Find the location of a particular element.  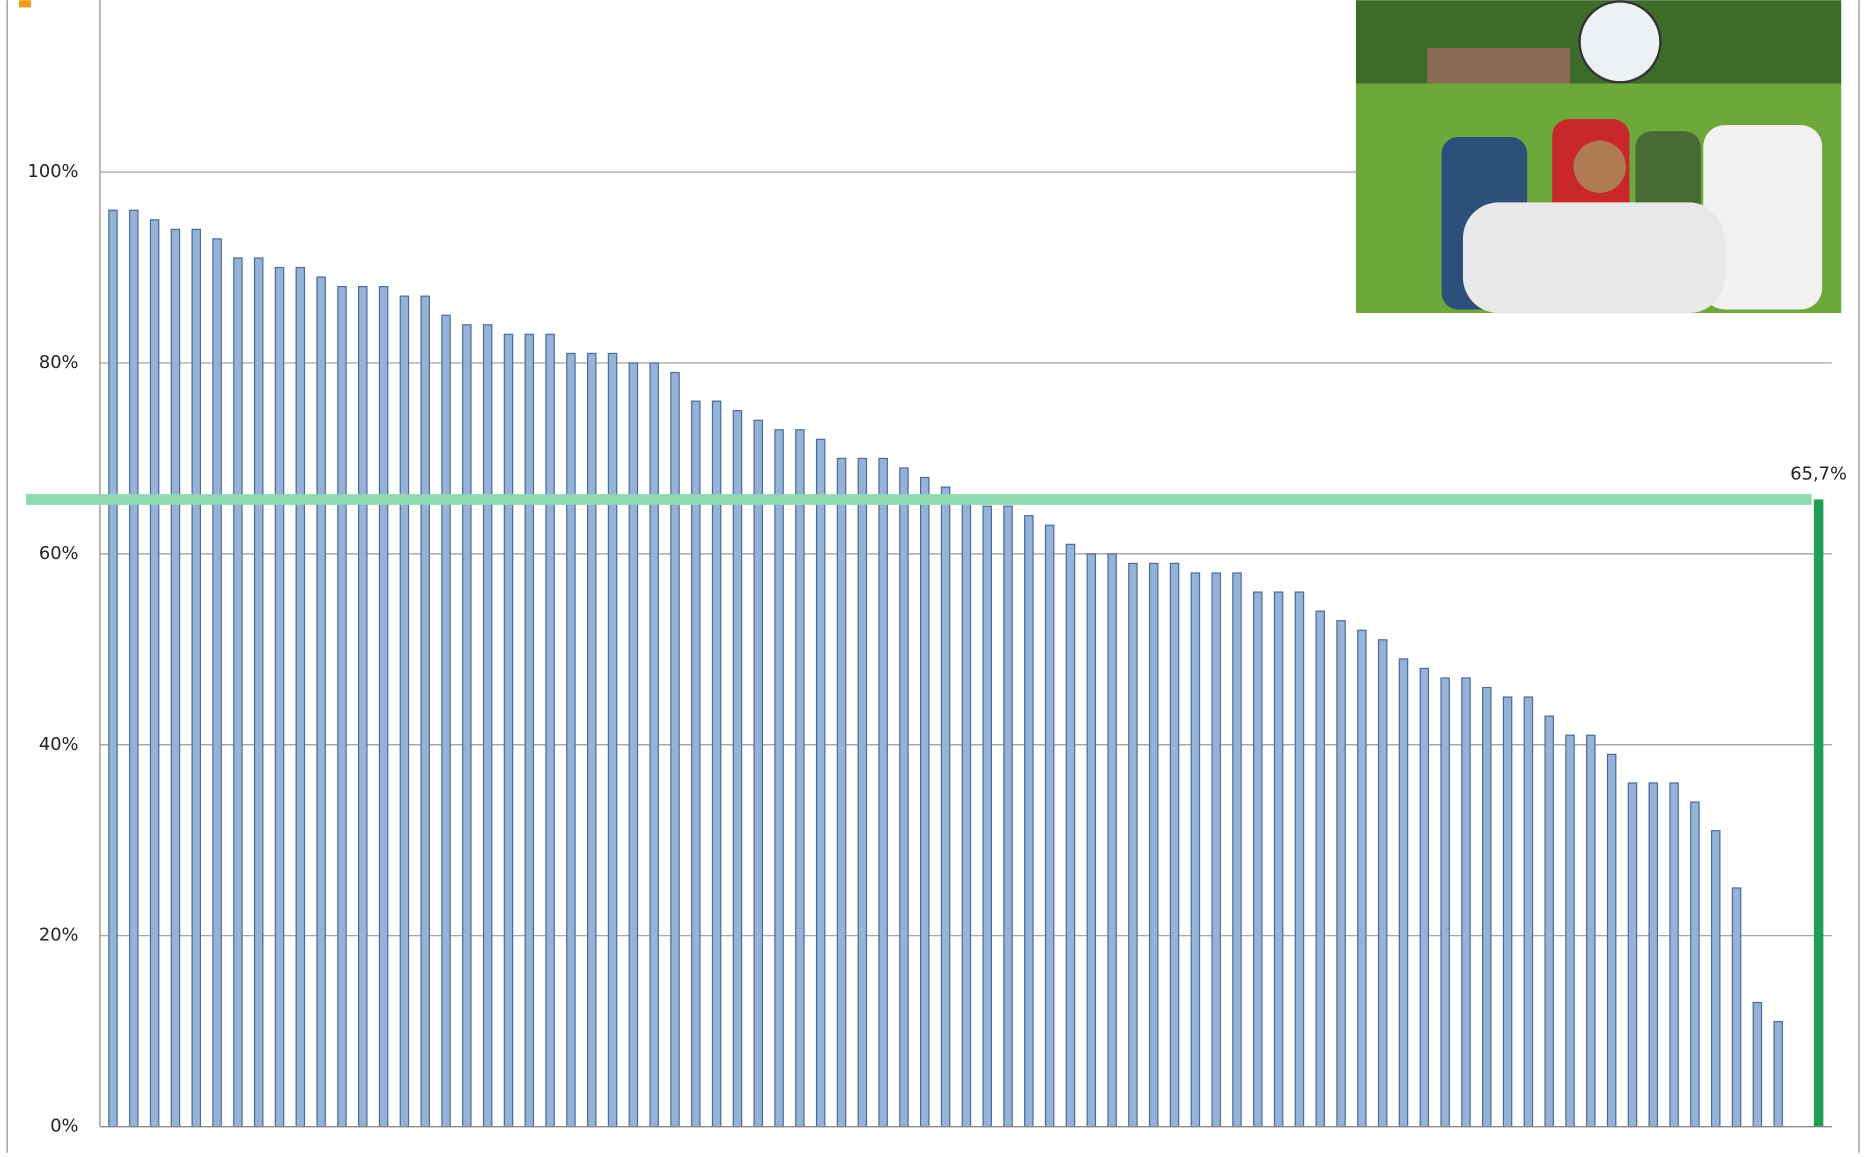

highlight-label: 65,7% is located at coordinates (1818, 473).